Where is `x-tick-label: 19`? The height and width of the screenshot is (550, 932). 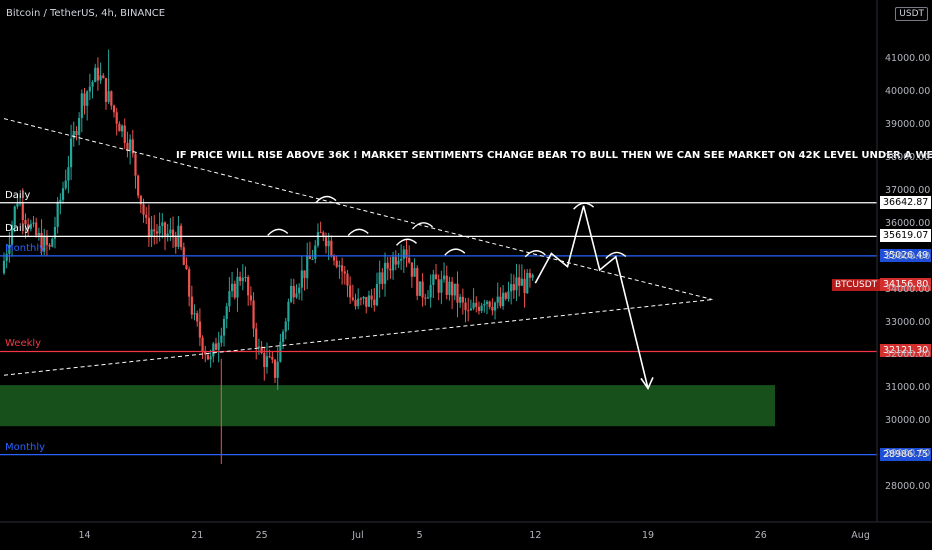 x-tick-label: 19 is located at coordinates (648, 535).